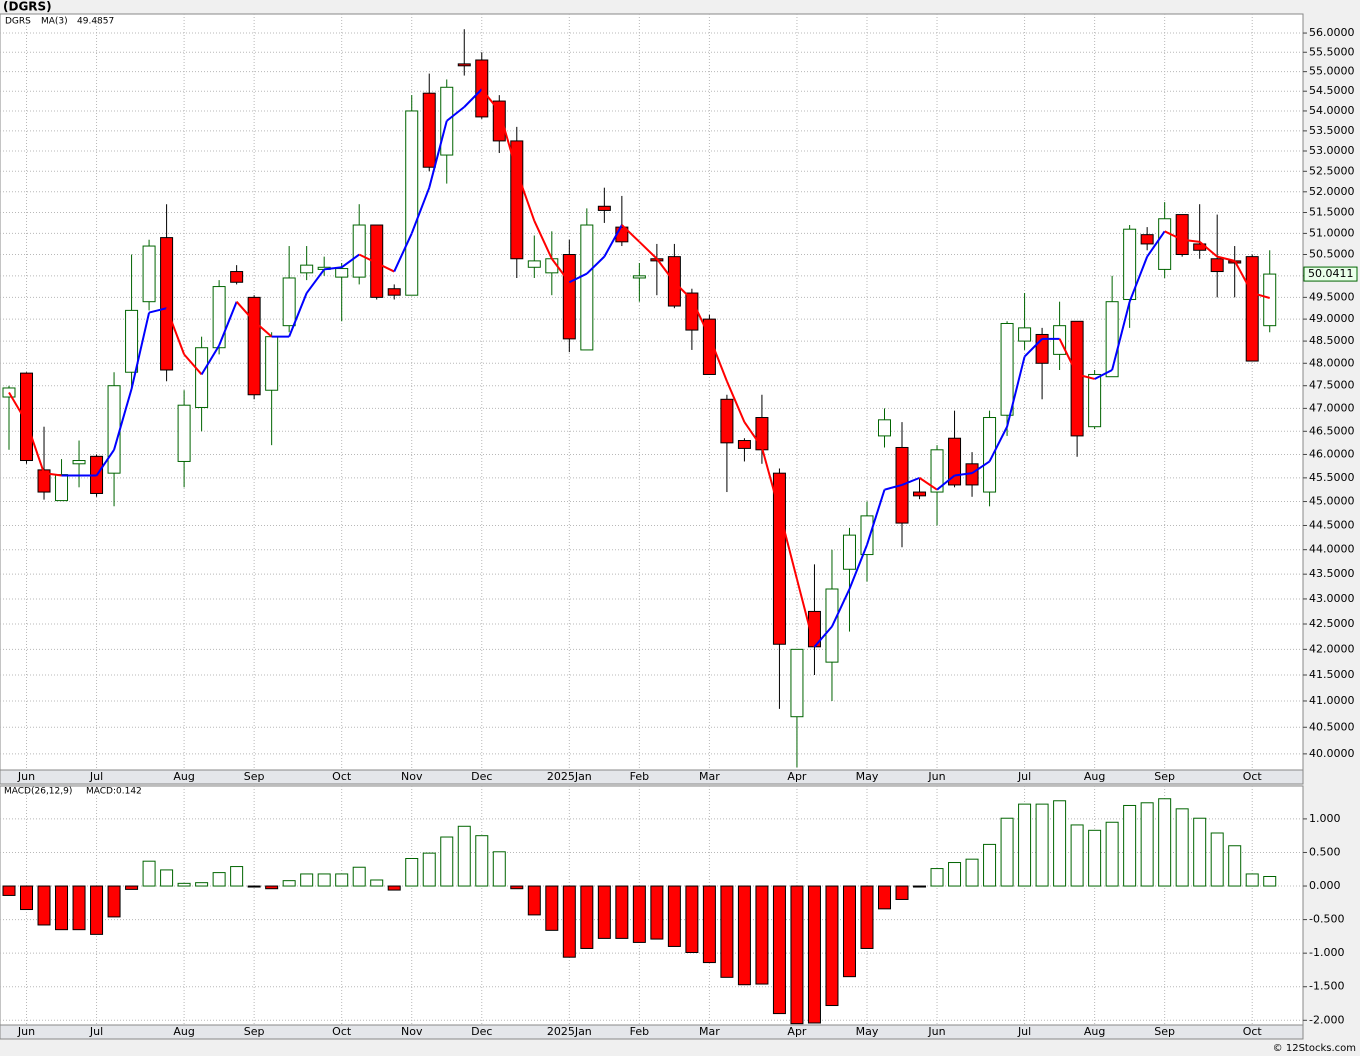 The height and width of the screenshot is (1056, 1360). What do you see at coordinates (1332, 32) in the screenshot?
I see `y-tick-label: 56.0000` at bounding box center [1332, 32].